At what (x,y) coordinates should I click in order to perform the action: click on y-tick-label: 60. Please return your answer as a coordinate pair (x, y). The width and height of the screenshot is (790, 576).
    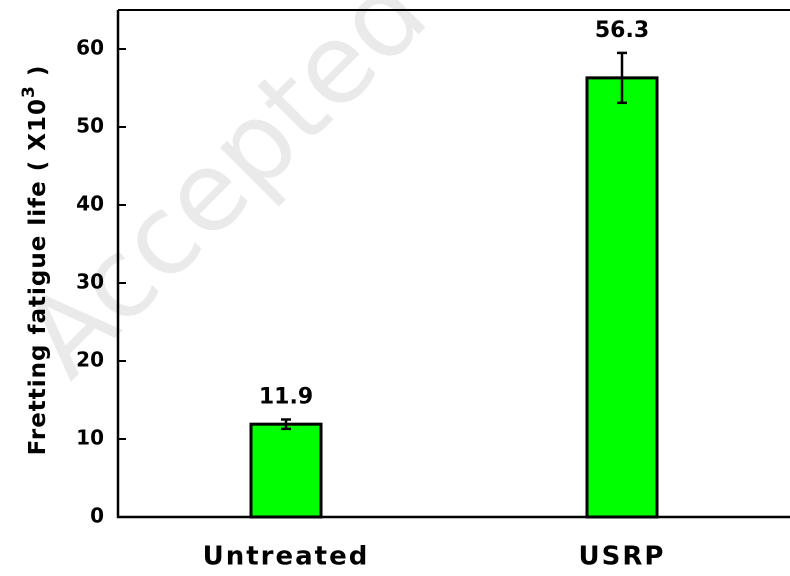
    Looking at the image, I should click on (90, 48).